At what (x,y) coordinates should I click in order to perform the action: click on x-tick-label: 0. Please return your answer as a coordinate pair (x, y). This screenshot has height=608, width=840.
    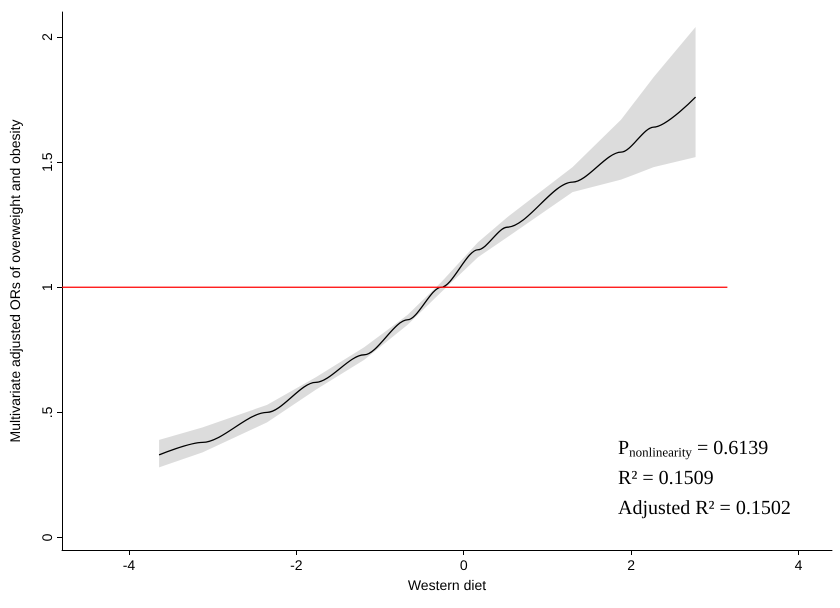
    Looking at the image, I should click on (464, 565).